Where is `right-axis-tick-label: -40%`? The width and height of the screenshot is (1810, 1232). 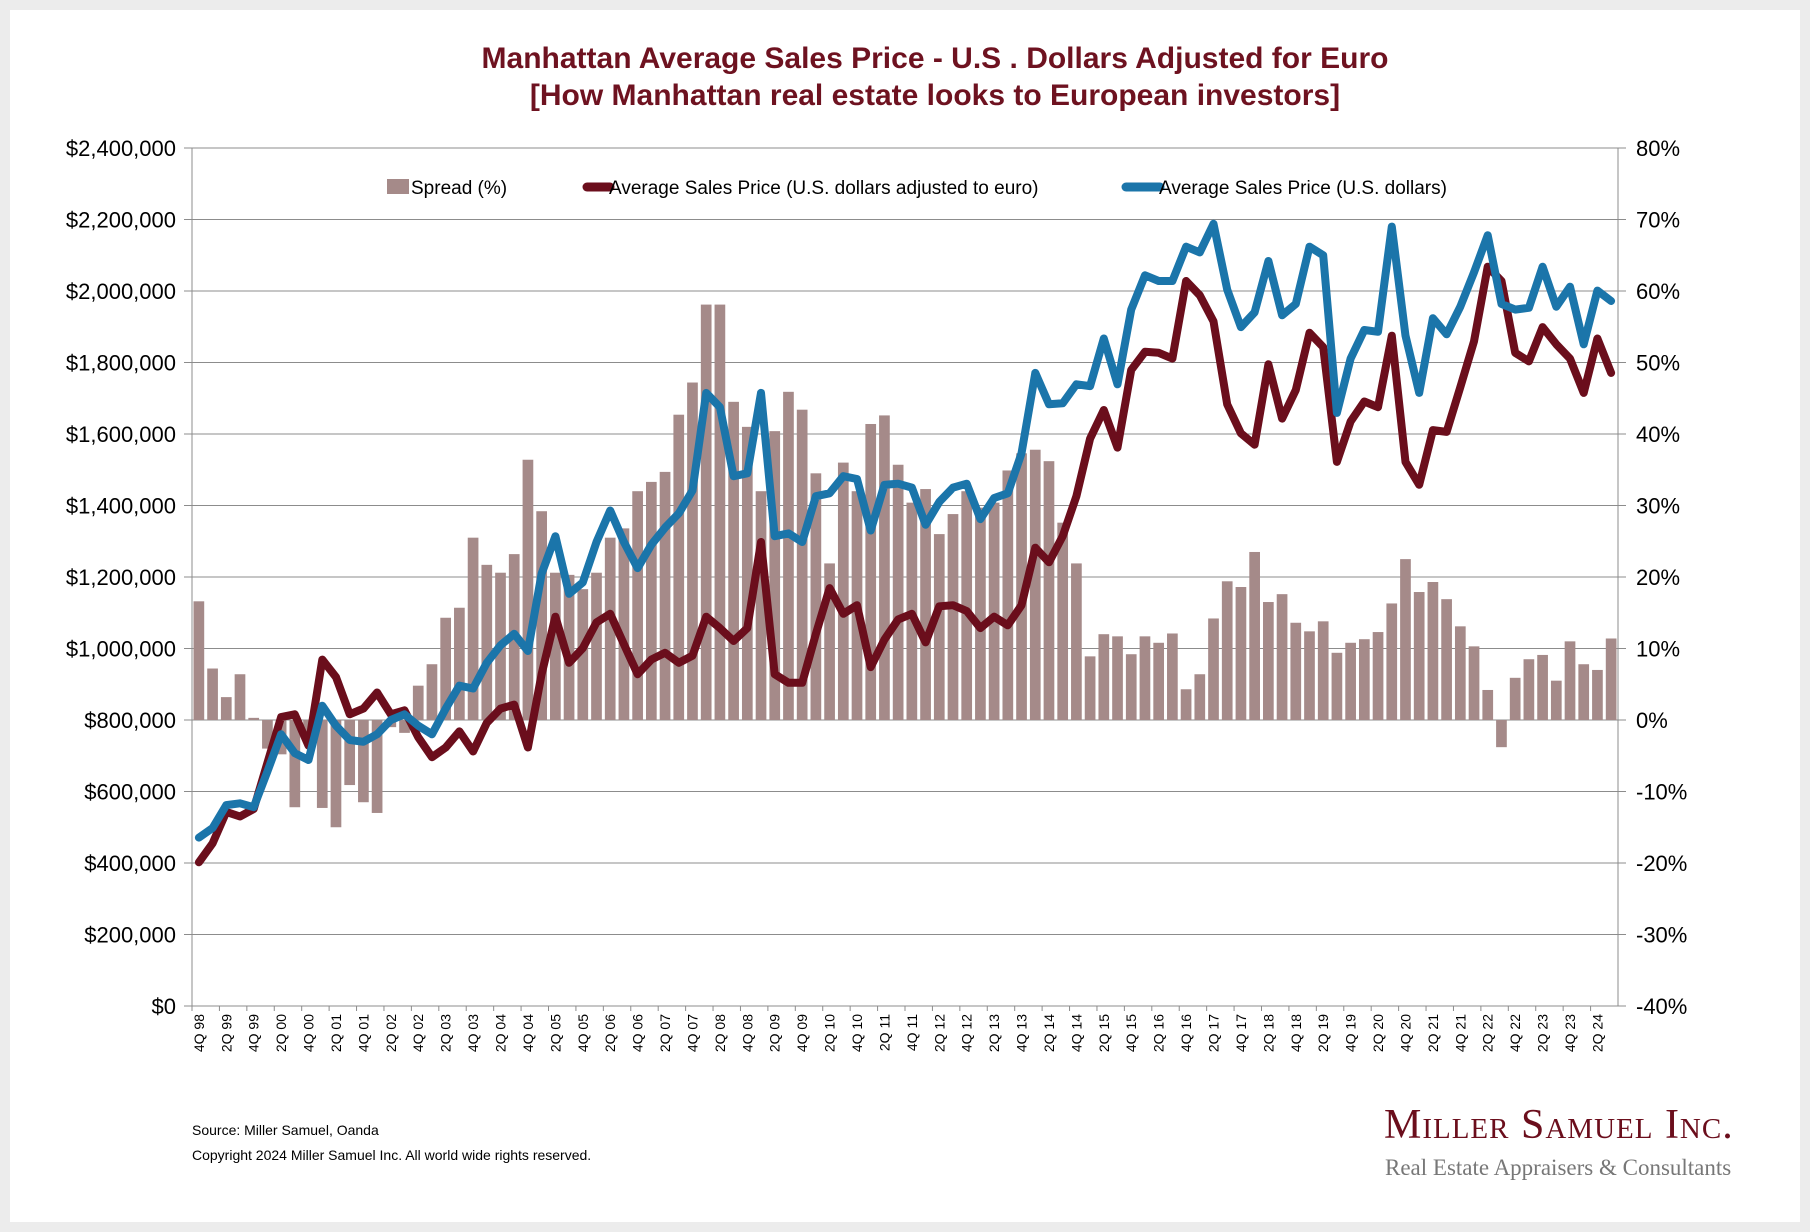 right-axis-tick-label: -40% is located at coordinates (1661, 1006).